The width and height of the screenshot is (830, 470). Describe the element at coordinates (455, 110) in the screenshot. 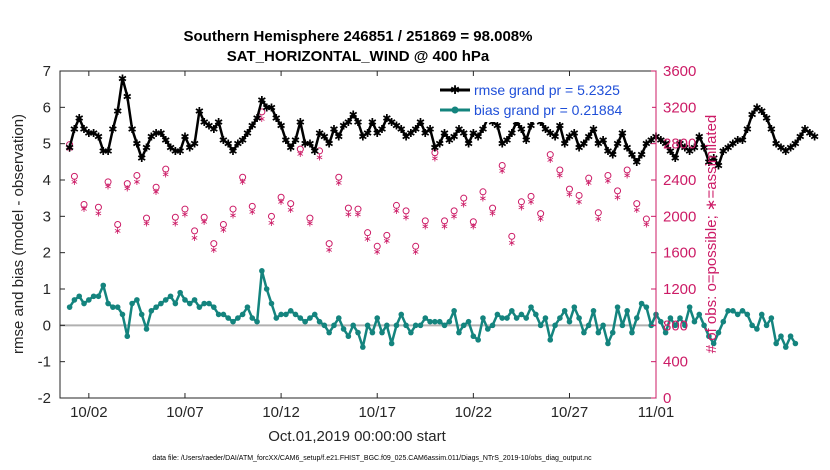

I see `legend-bias-marker` at that location.